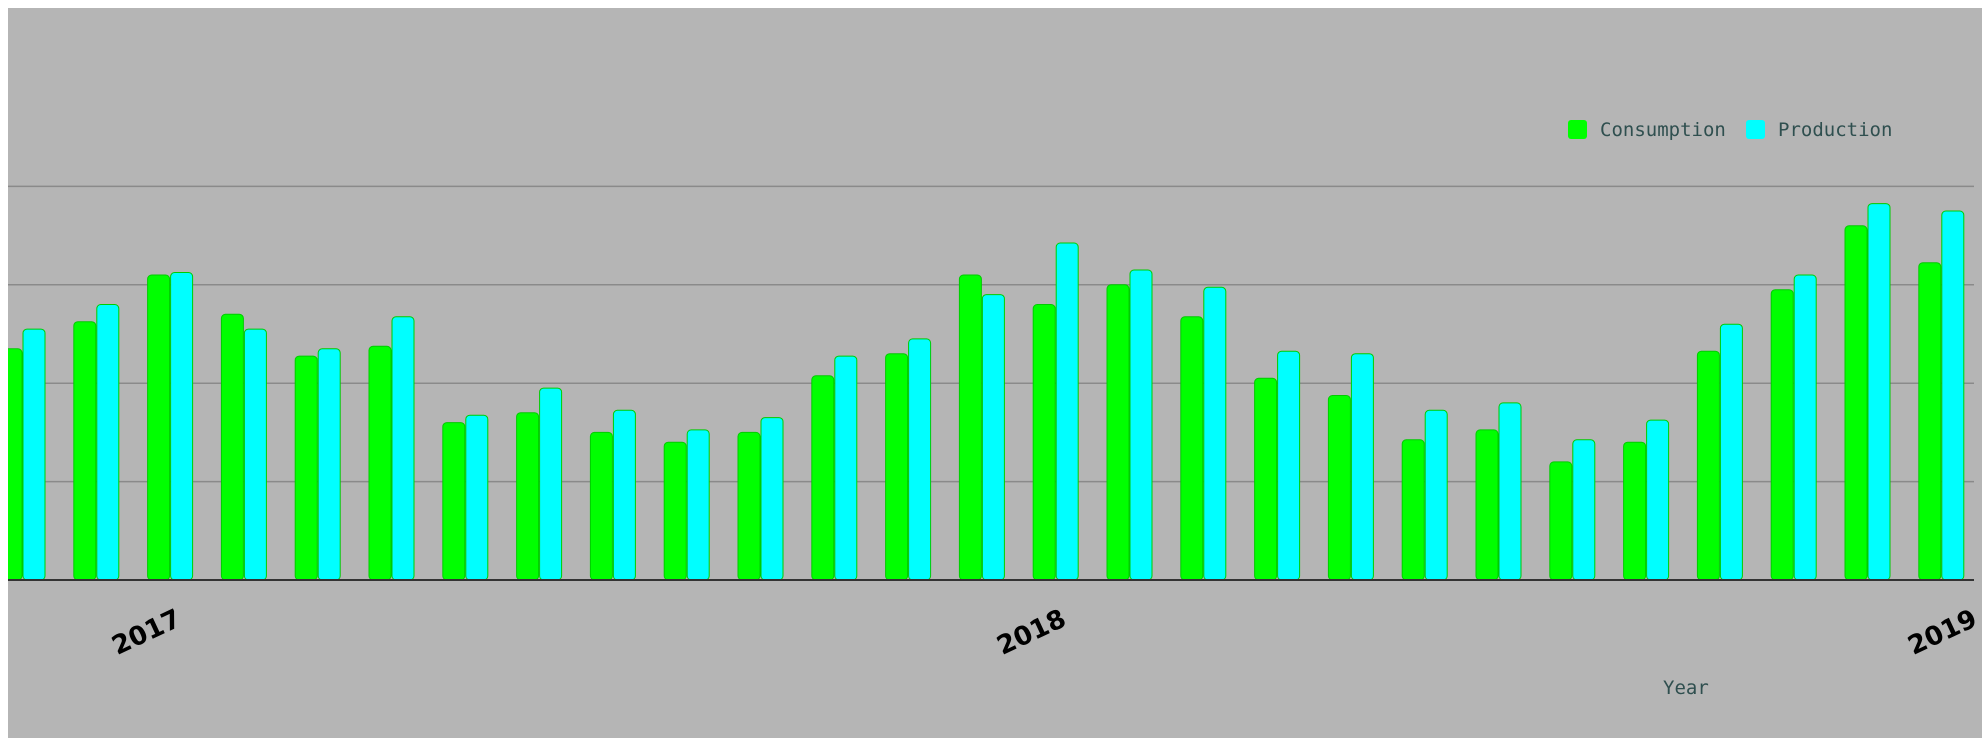 The image size is (1986, 738). Describe the element at coordinates (1663, 130) in the screenshot. I see `legend-label-consumption: Consumption` at that location.